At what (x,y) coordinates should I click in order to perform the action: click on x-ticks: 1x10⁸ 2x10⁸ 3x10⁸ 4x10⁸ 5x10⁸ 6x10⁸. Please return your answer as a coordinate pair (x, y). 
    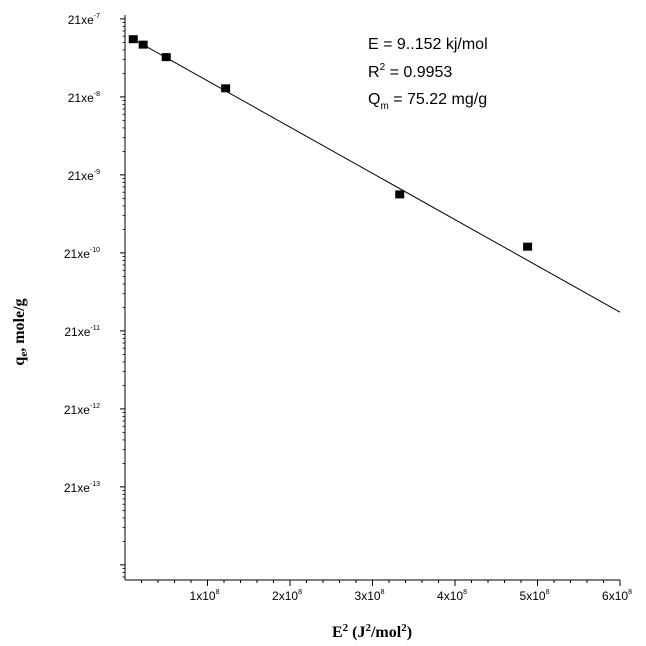
    Looking at the image, I should click on (386, 591).